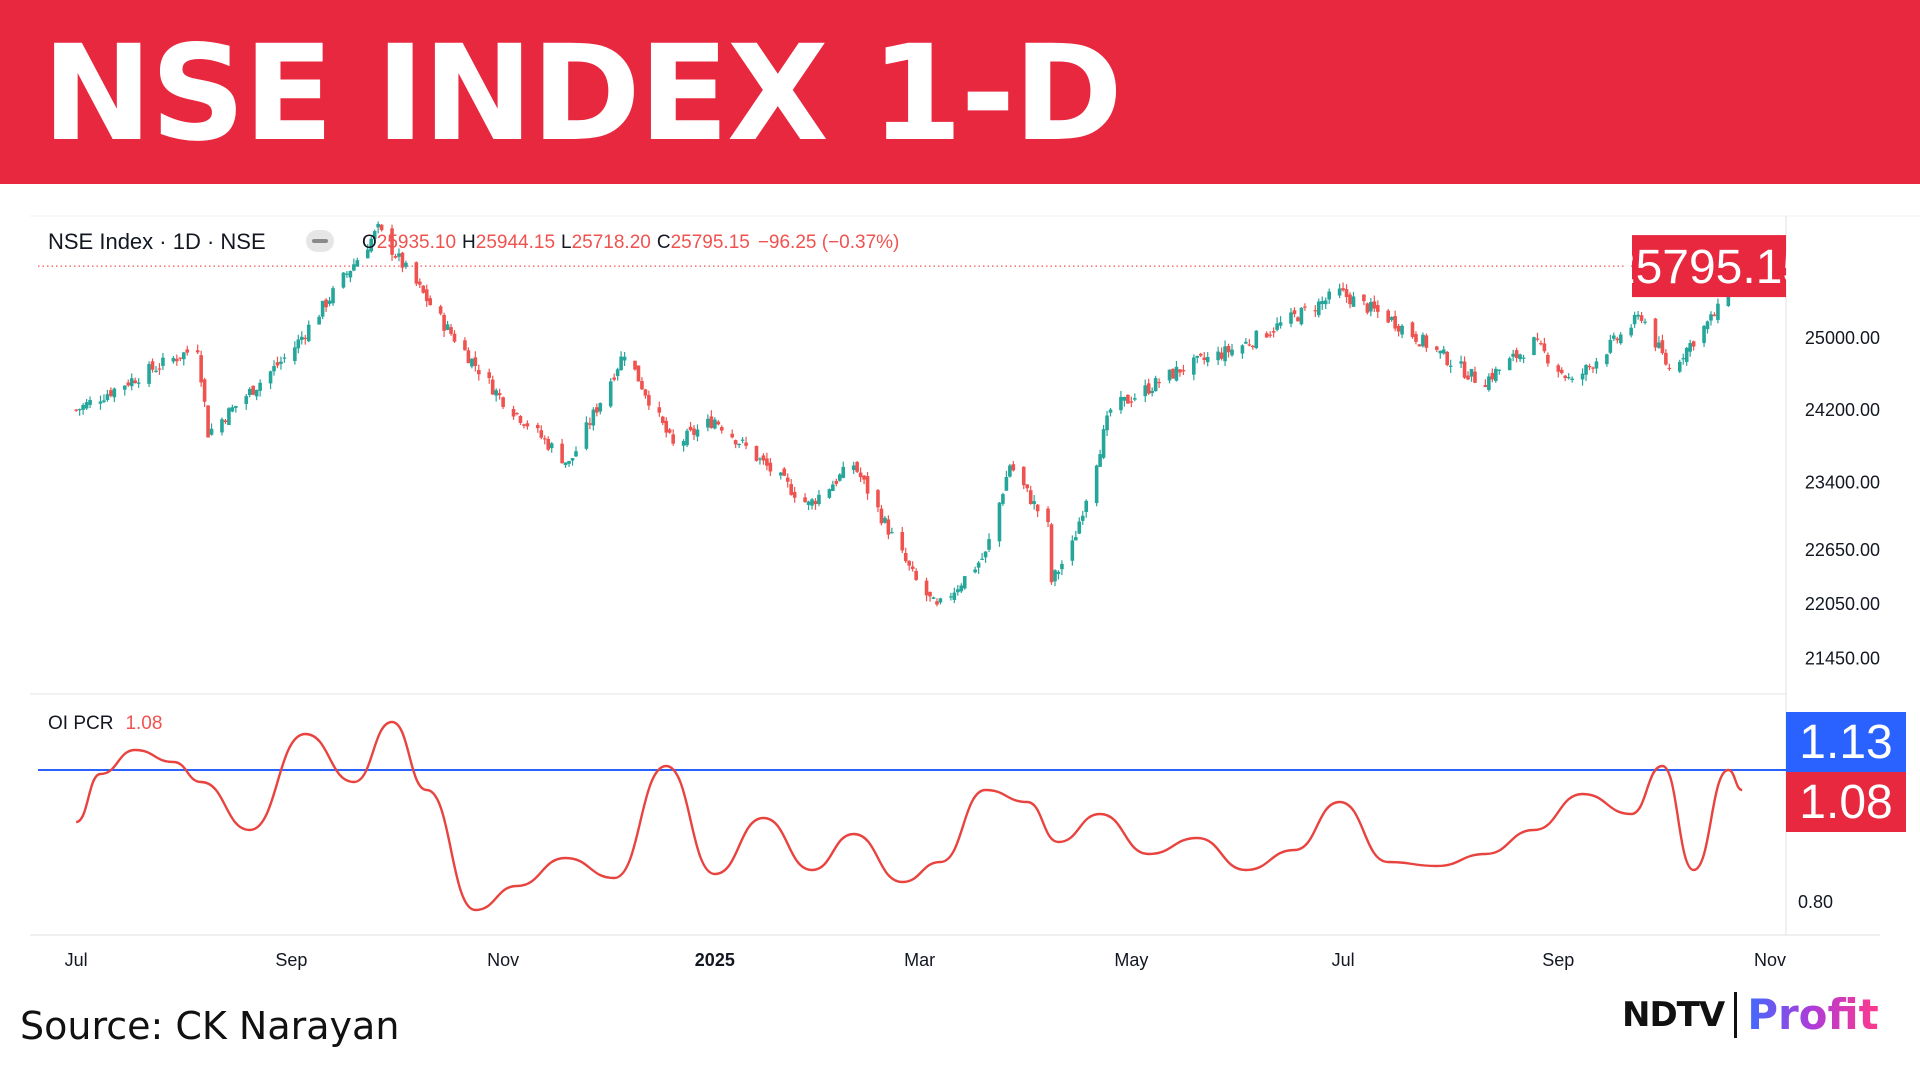 The width and height of the screenshot is (1920, 1065). I want to click on minus-icon, so click(320, 241).